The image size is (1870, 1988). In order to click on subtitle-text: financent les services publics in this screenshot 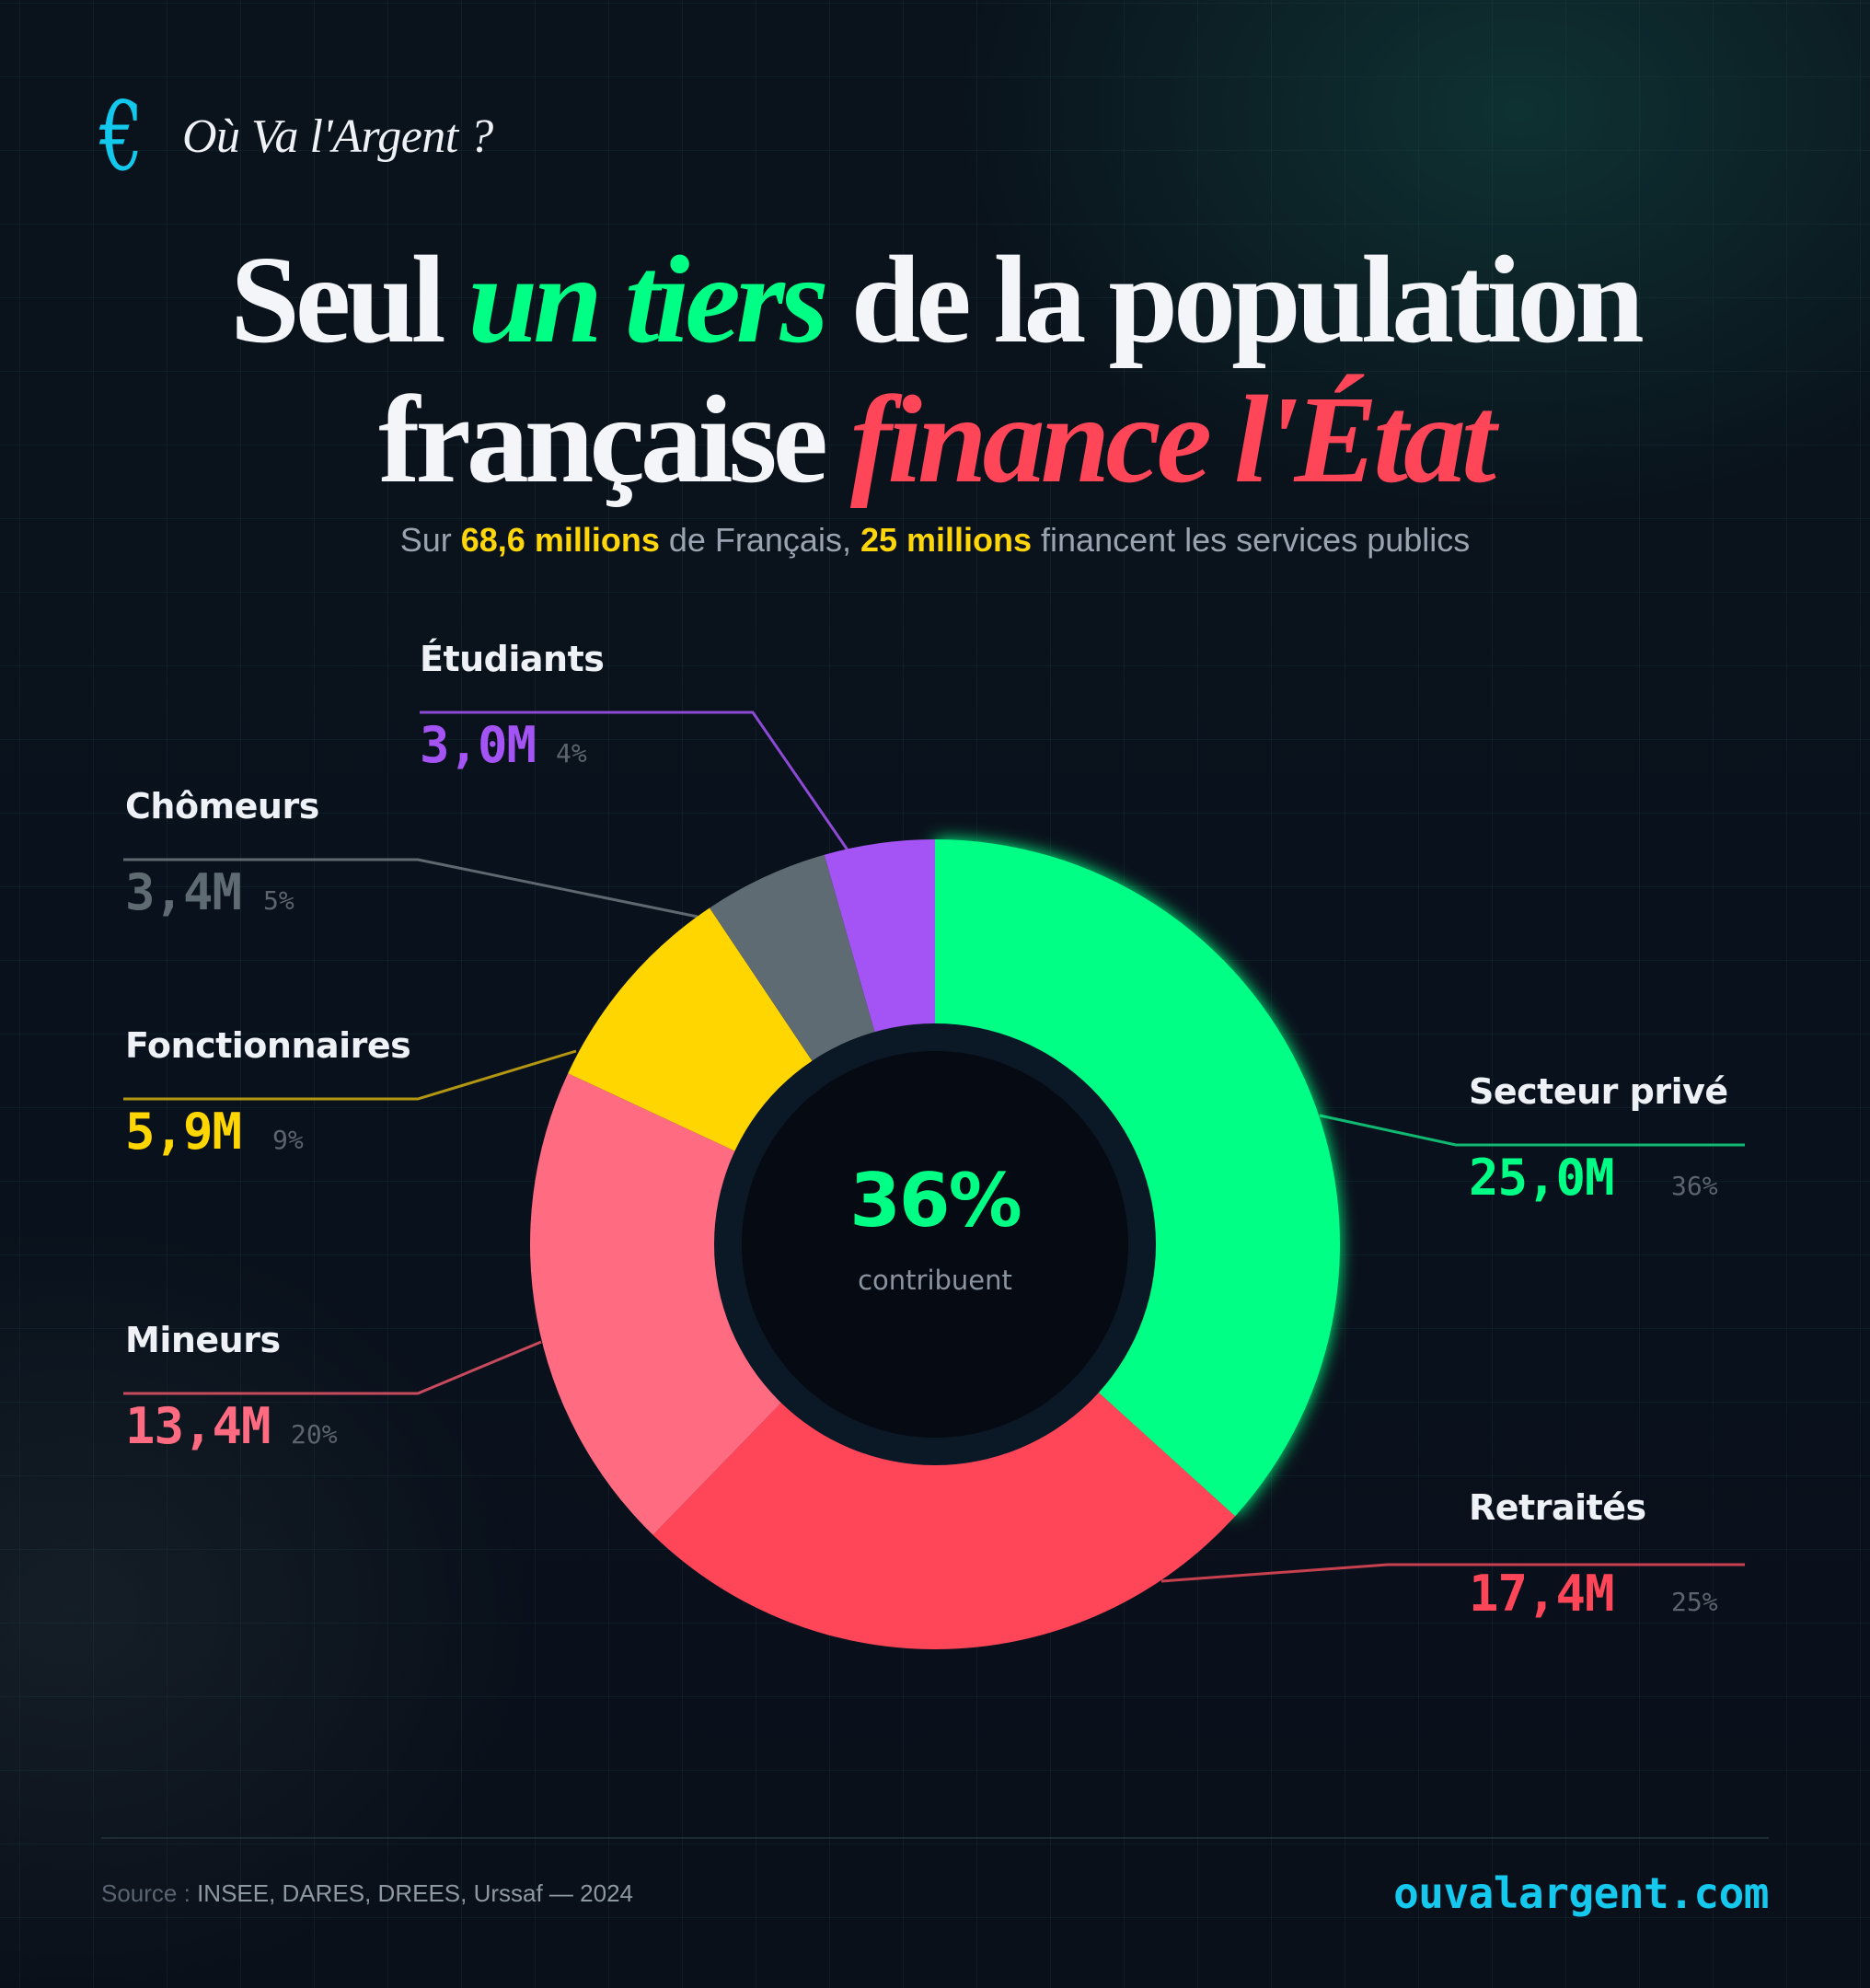, I will do `click(1251, 540)`.